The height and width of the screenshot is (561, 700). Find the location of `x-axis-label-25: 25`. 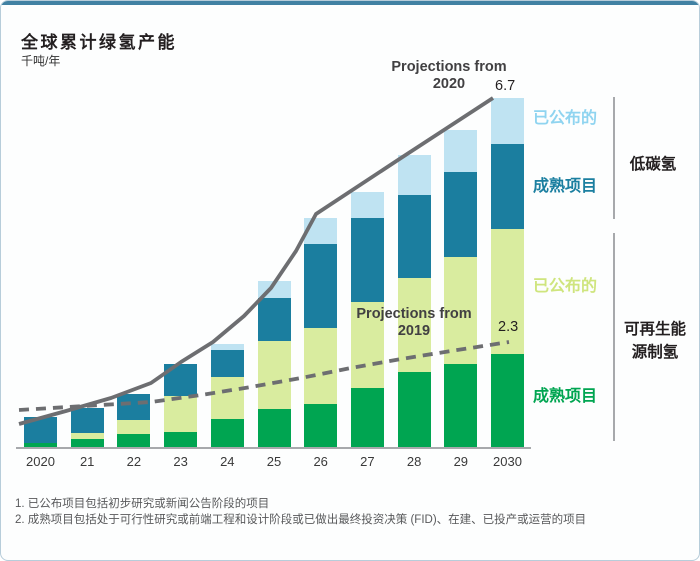

x-axis-label-25: 25 is located at coordinates (274, 461).